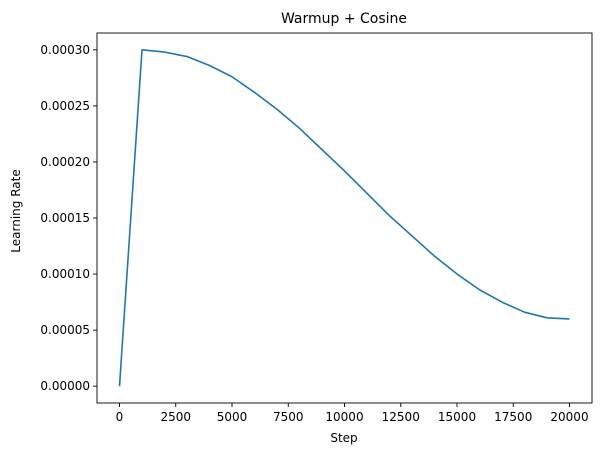  I want to click on y-tick-label: 0.00015, so click(65, 218).